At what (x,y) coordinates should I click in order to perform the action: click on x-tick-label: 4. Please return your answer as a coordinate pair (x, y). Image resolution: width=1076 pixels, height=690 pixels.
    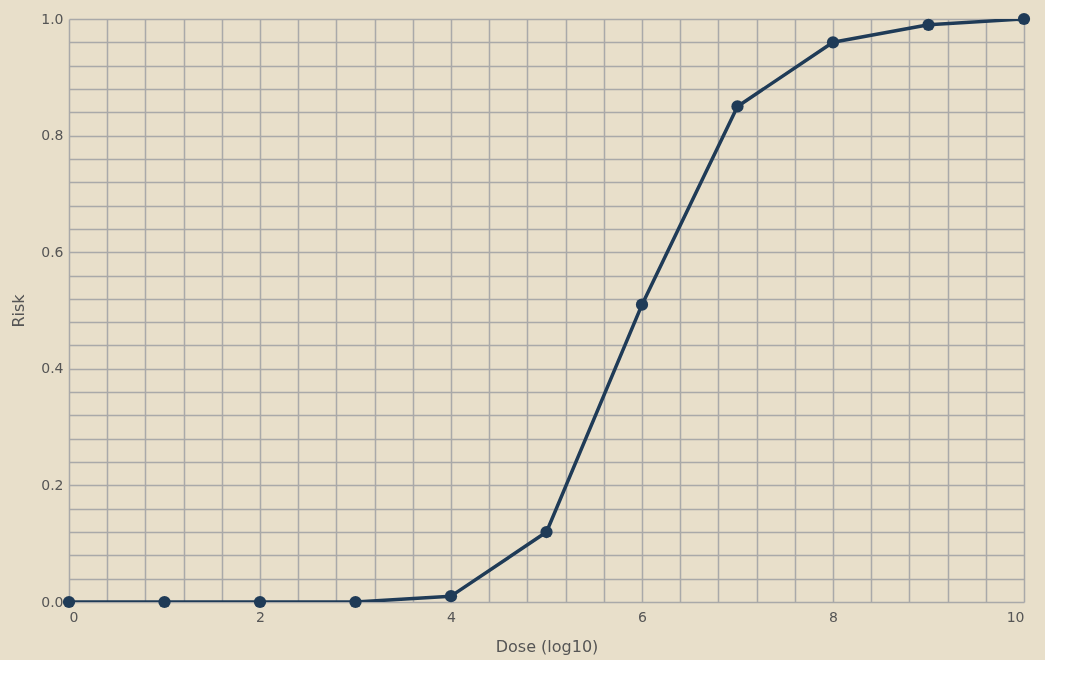
    Looking at the image, I should click on (452, 616).